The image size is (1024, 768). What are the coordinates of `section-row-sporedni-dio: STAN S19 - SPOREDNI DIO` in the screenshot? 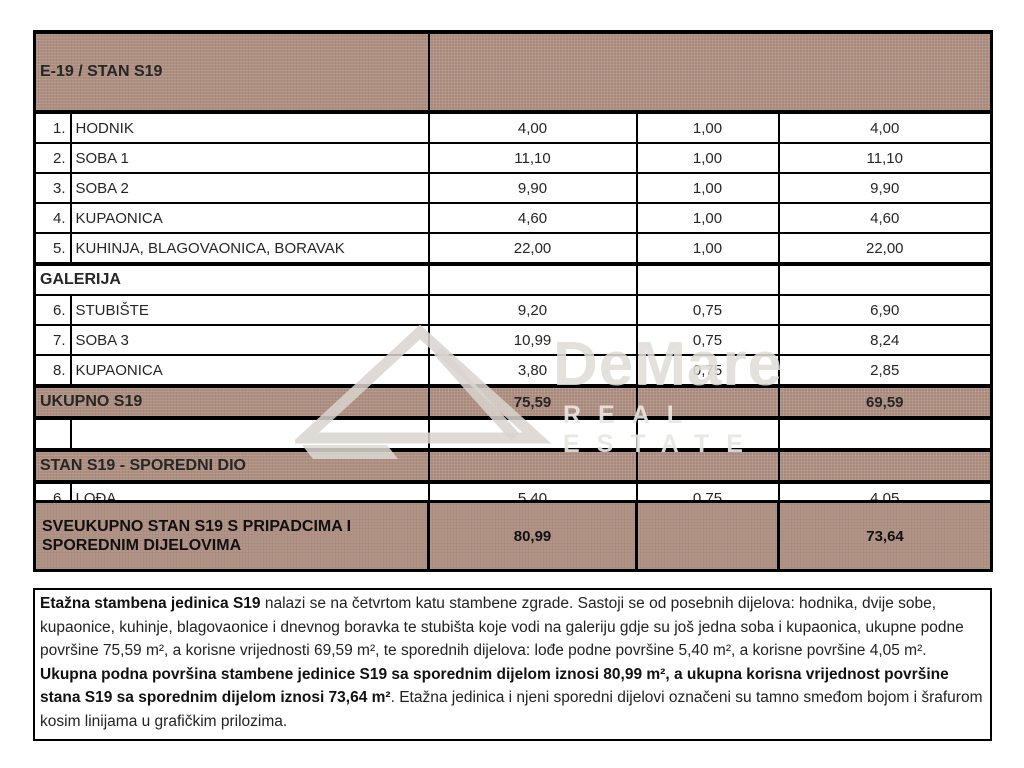 It's located at (513, 466).